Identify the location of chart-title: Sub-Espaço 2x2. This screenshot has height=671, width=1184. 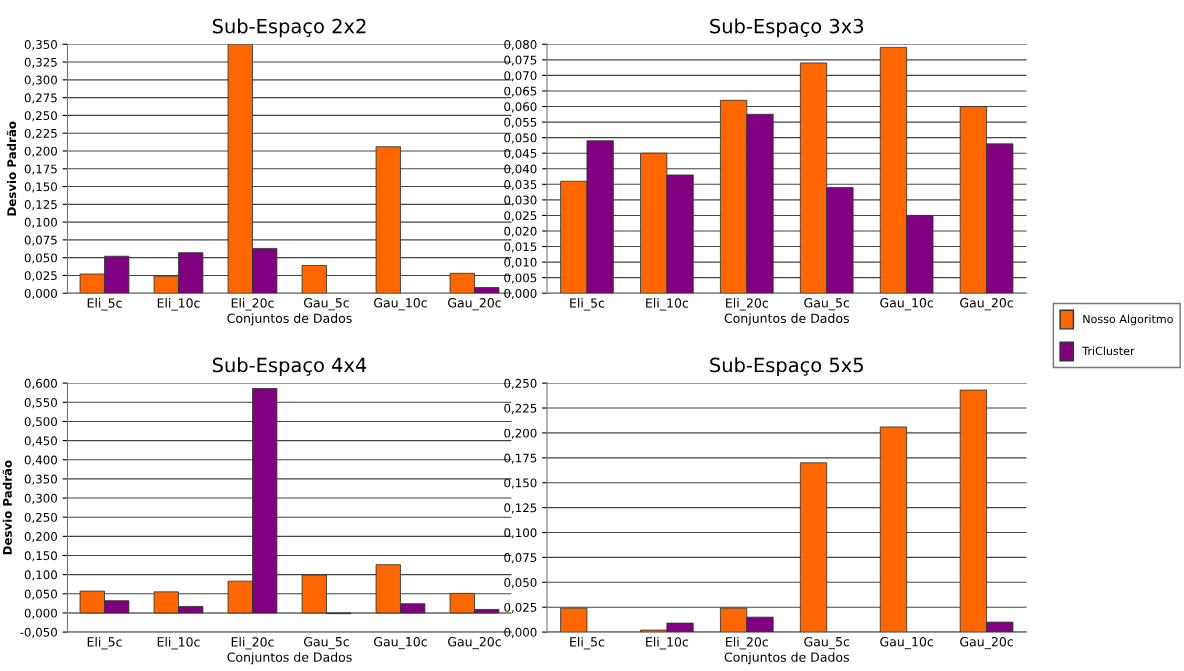
(289, 28).